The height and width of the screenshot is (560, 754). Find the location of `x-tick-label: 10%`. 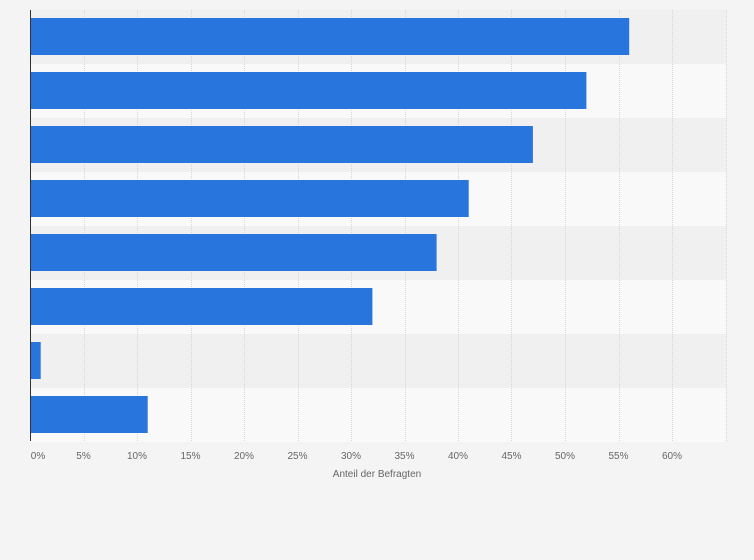

x-tick-label: 10% is located at coordinates (137, 456).